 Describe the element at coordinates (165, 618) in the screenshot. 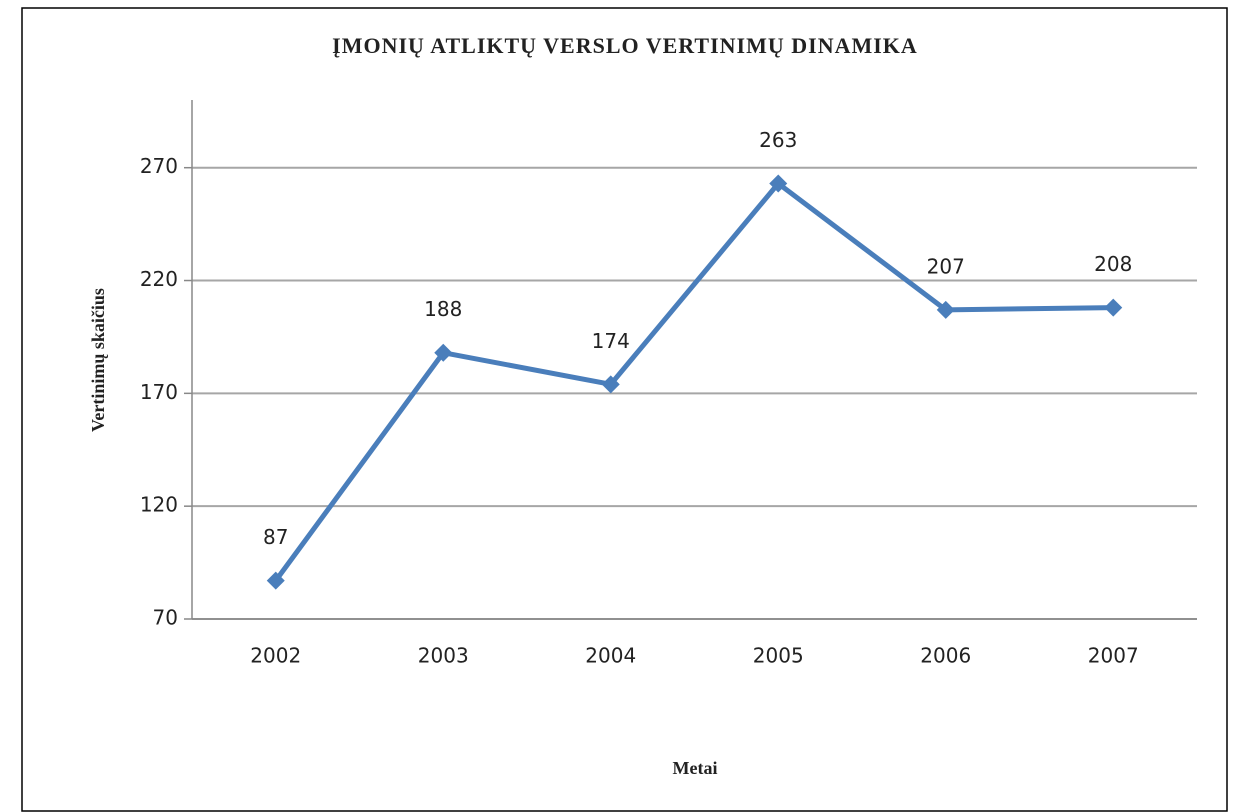

I see `y-tick-label: 70` at that location.